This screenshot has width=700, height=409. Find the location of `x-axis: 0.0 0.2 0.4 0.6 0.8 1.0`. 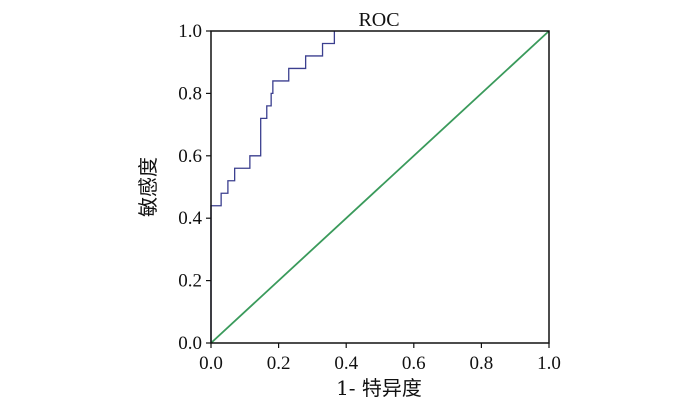

x-axis: 0.0 0.2 0.4 0.6 0.8 1.0 is located at coordinates (380, 358).